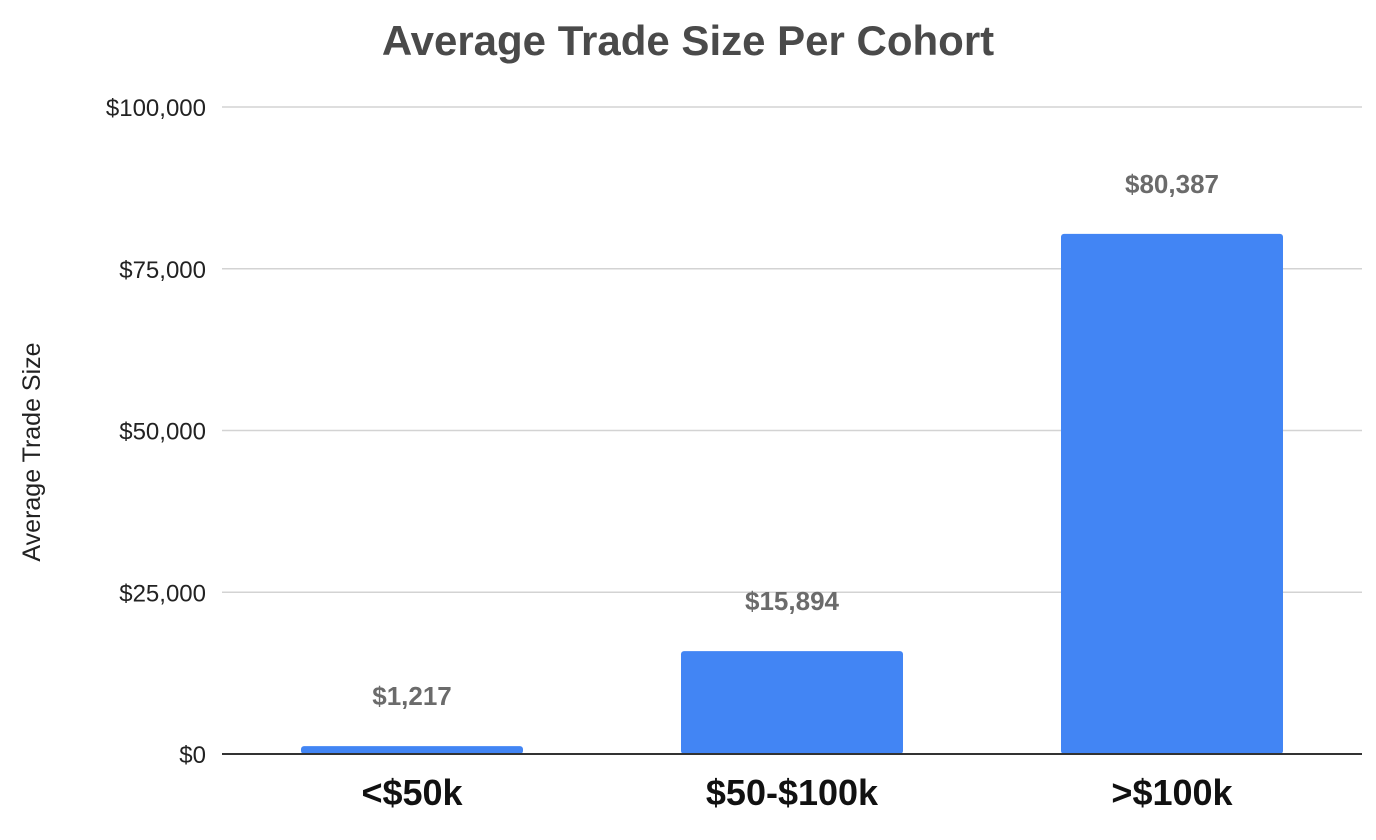  I want to click on y-tick-label: $25,000, so click(162, 593).